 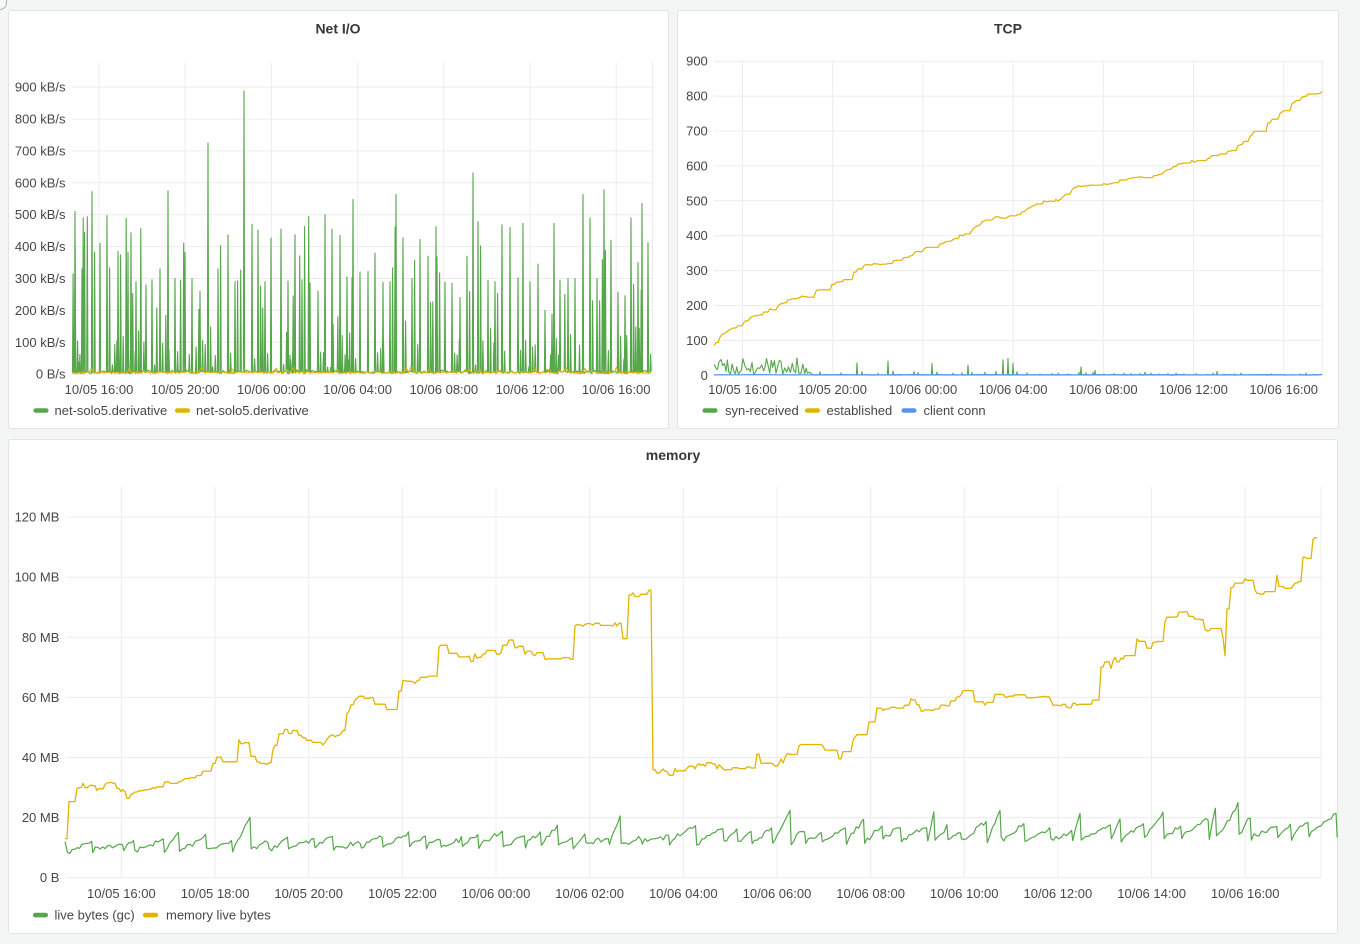 What do you see at coordinates (1008, 29) in the screenshot?
I see `svg-text: TCP` at bounding box center [1008, 29].